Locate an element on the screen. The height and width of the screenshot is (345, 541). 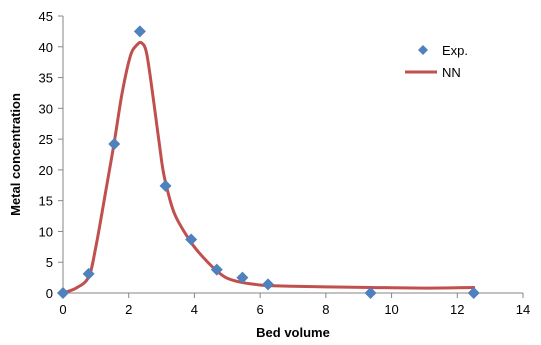
y-tick-label: 35 is located at coordinates (46, 78).